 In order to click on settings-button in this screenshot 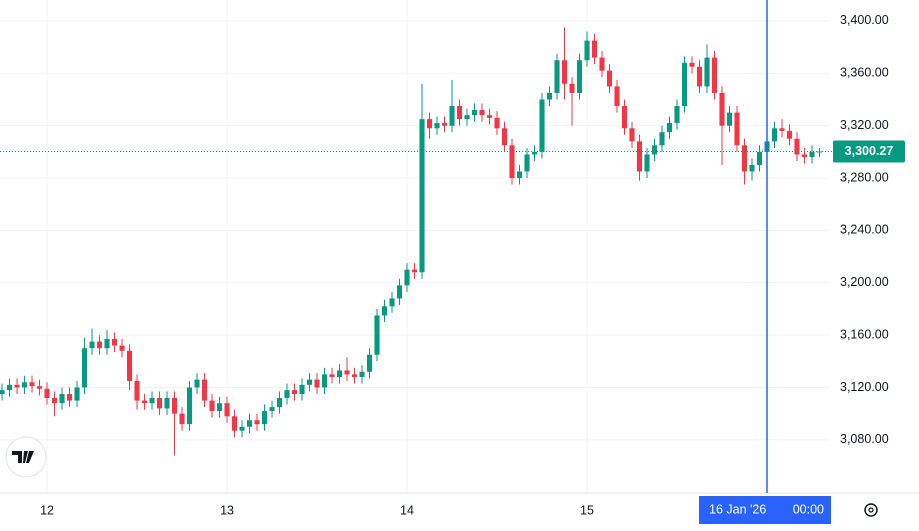, I will do `click(871, 510)`.